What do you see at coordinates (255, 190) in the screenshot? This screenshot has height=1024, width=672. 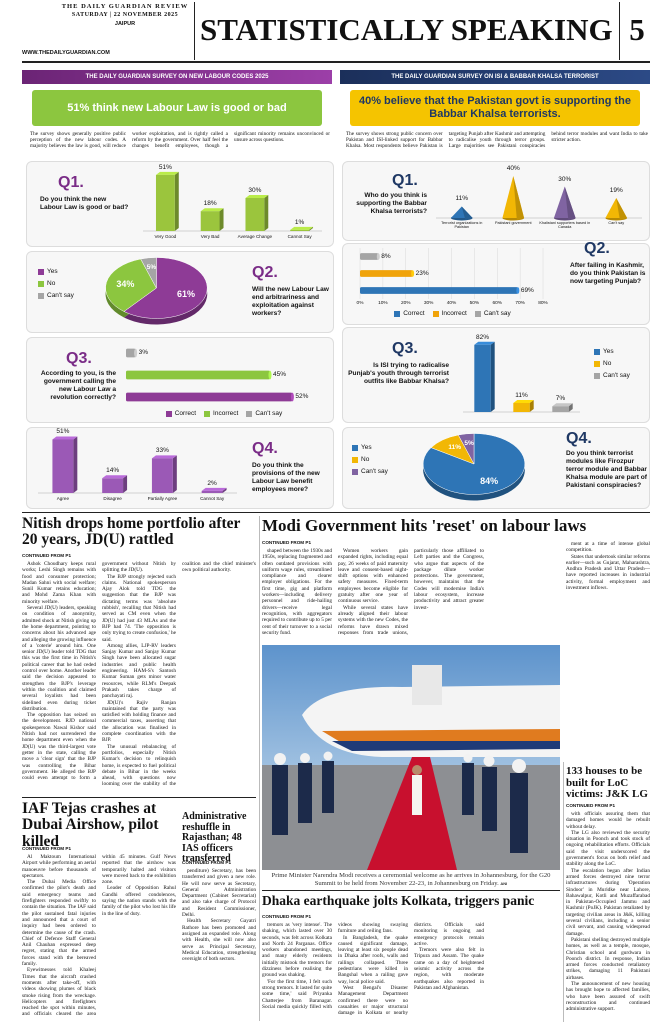 I see `value-label: 30%` at bounding box center [255, 190].